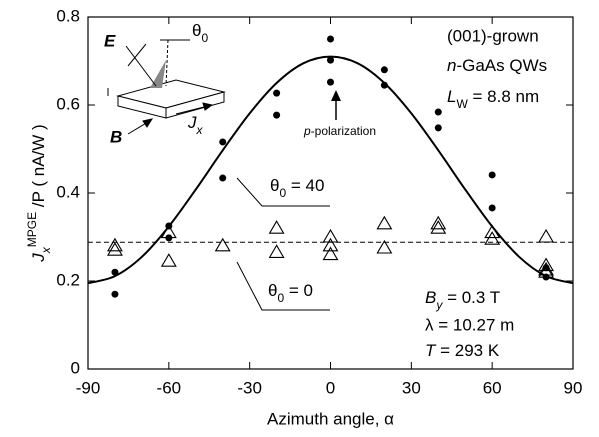  I want to click on y-tick-label: 0, so click(75, 367).